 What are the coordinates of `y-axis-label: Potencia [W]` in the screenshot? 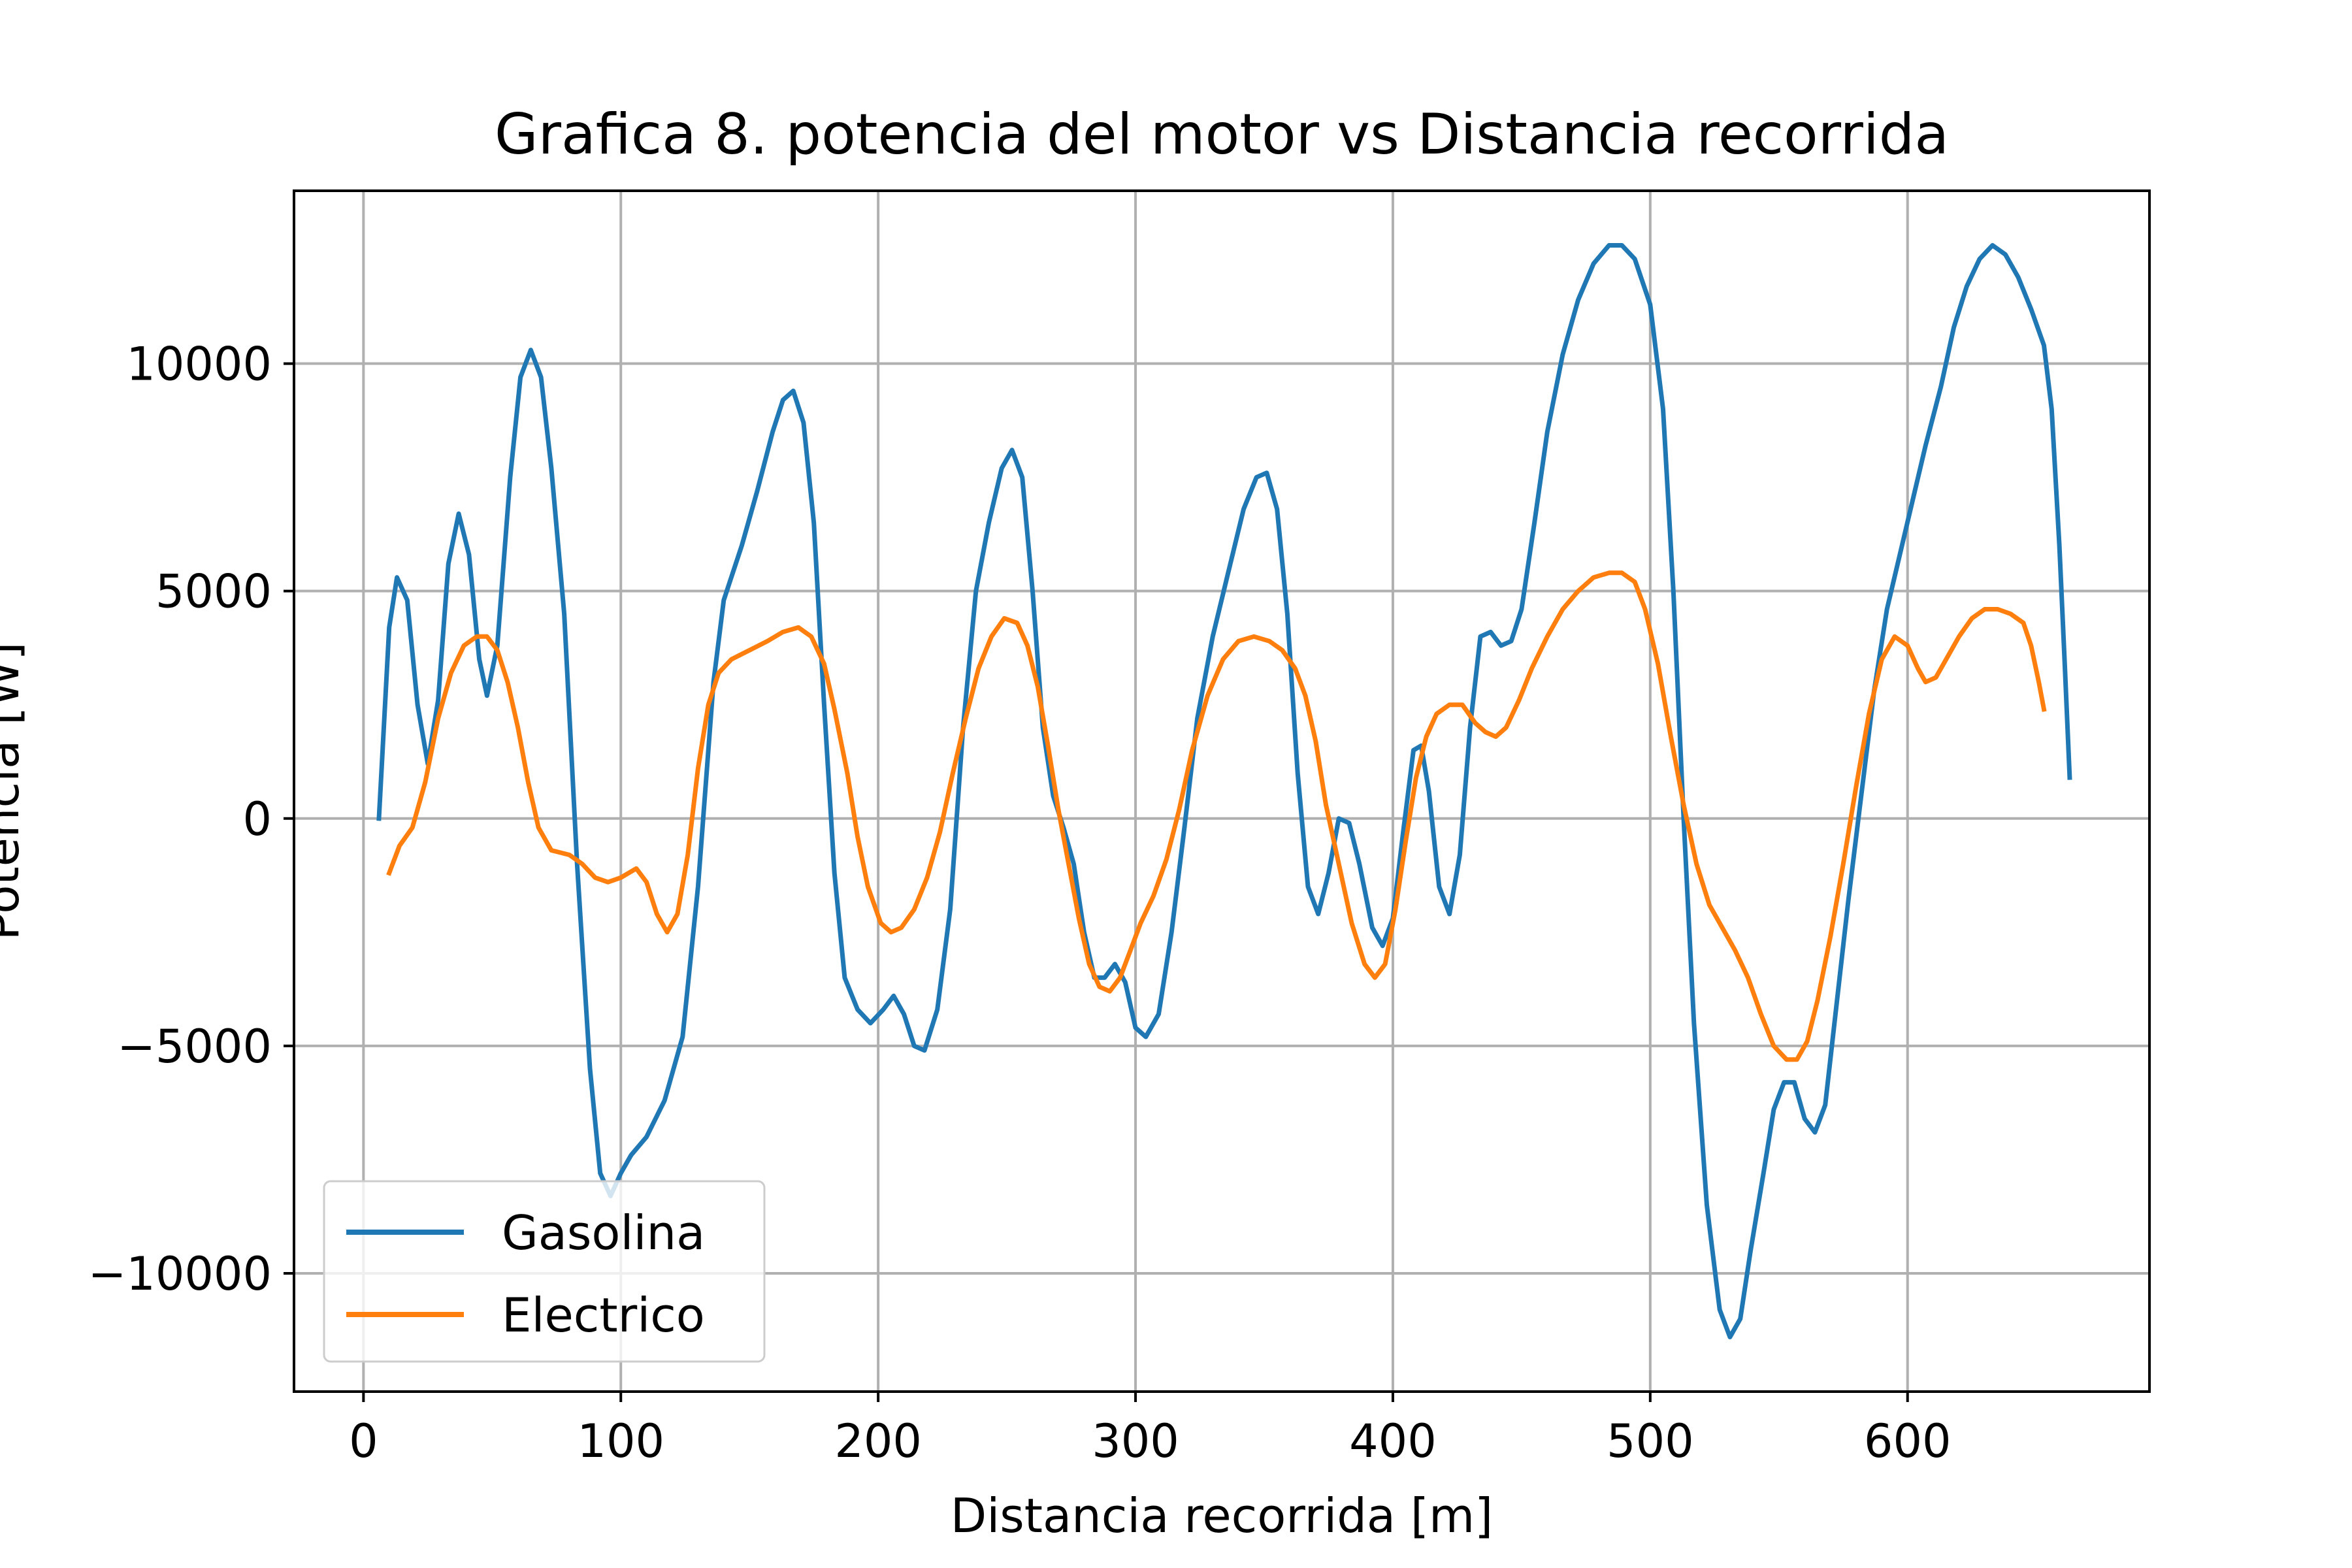 It's located at (14, 791).